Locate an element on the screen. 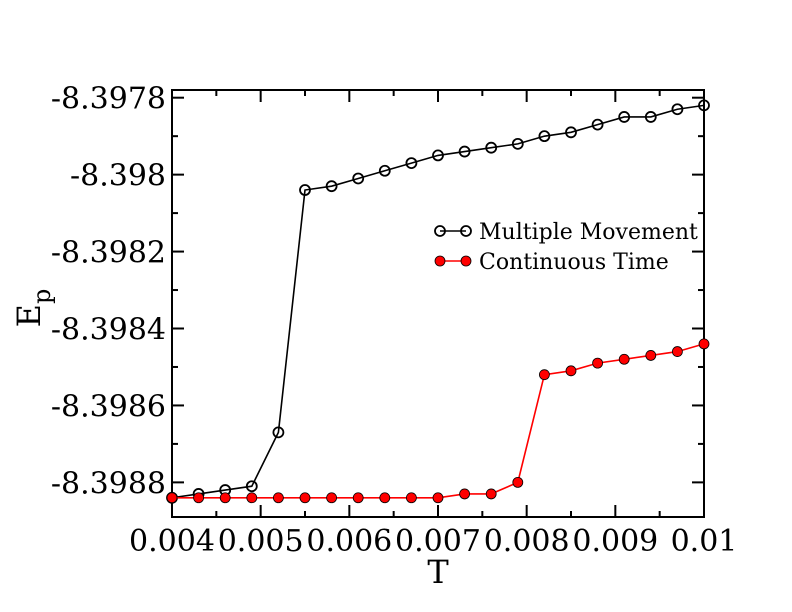  y-tick-label: -8.3978 is located at coordinates (108, 99).